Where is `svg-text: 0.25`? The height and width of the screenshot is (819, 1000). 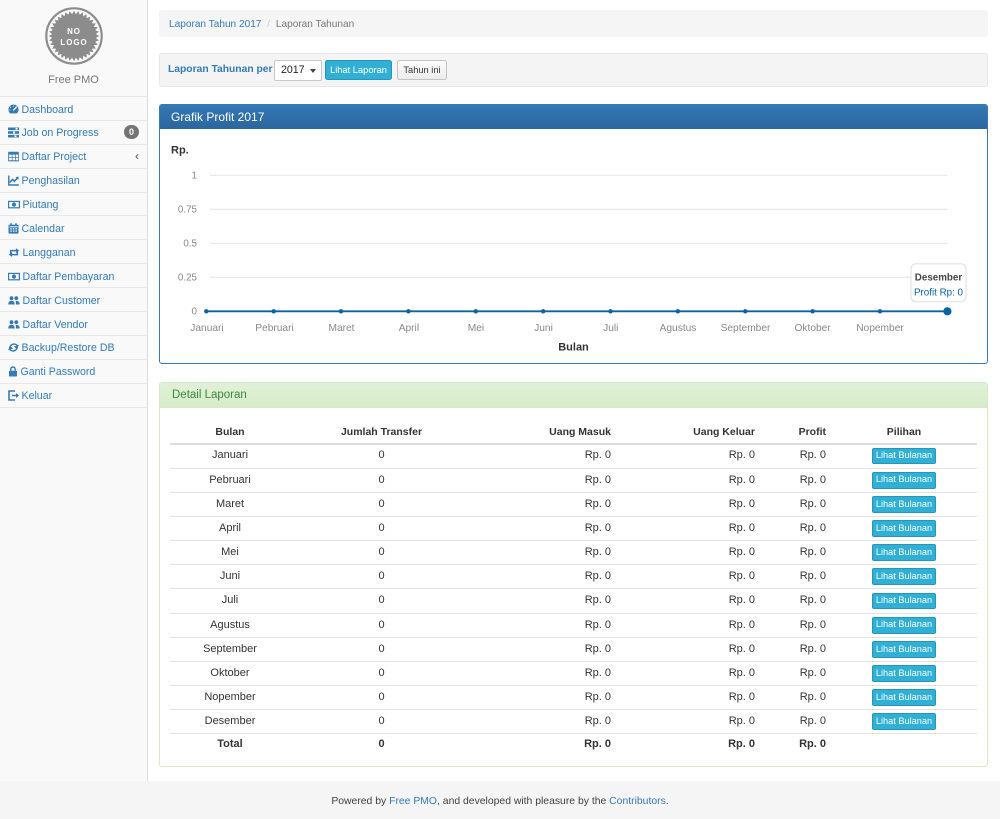 svg-text: 0.25 is located at coordinates (188, 278).